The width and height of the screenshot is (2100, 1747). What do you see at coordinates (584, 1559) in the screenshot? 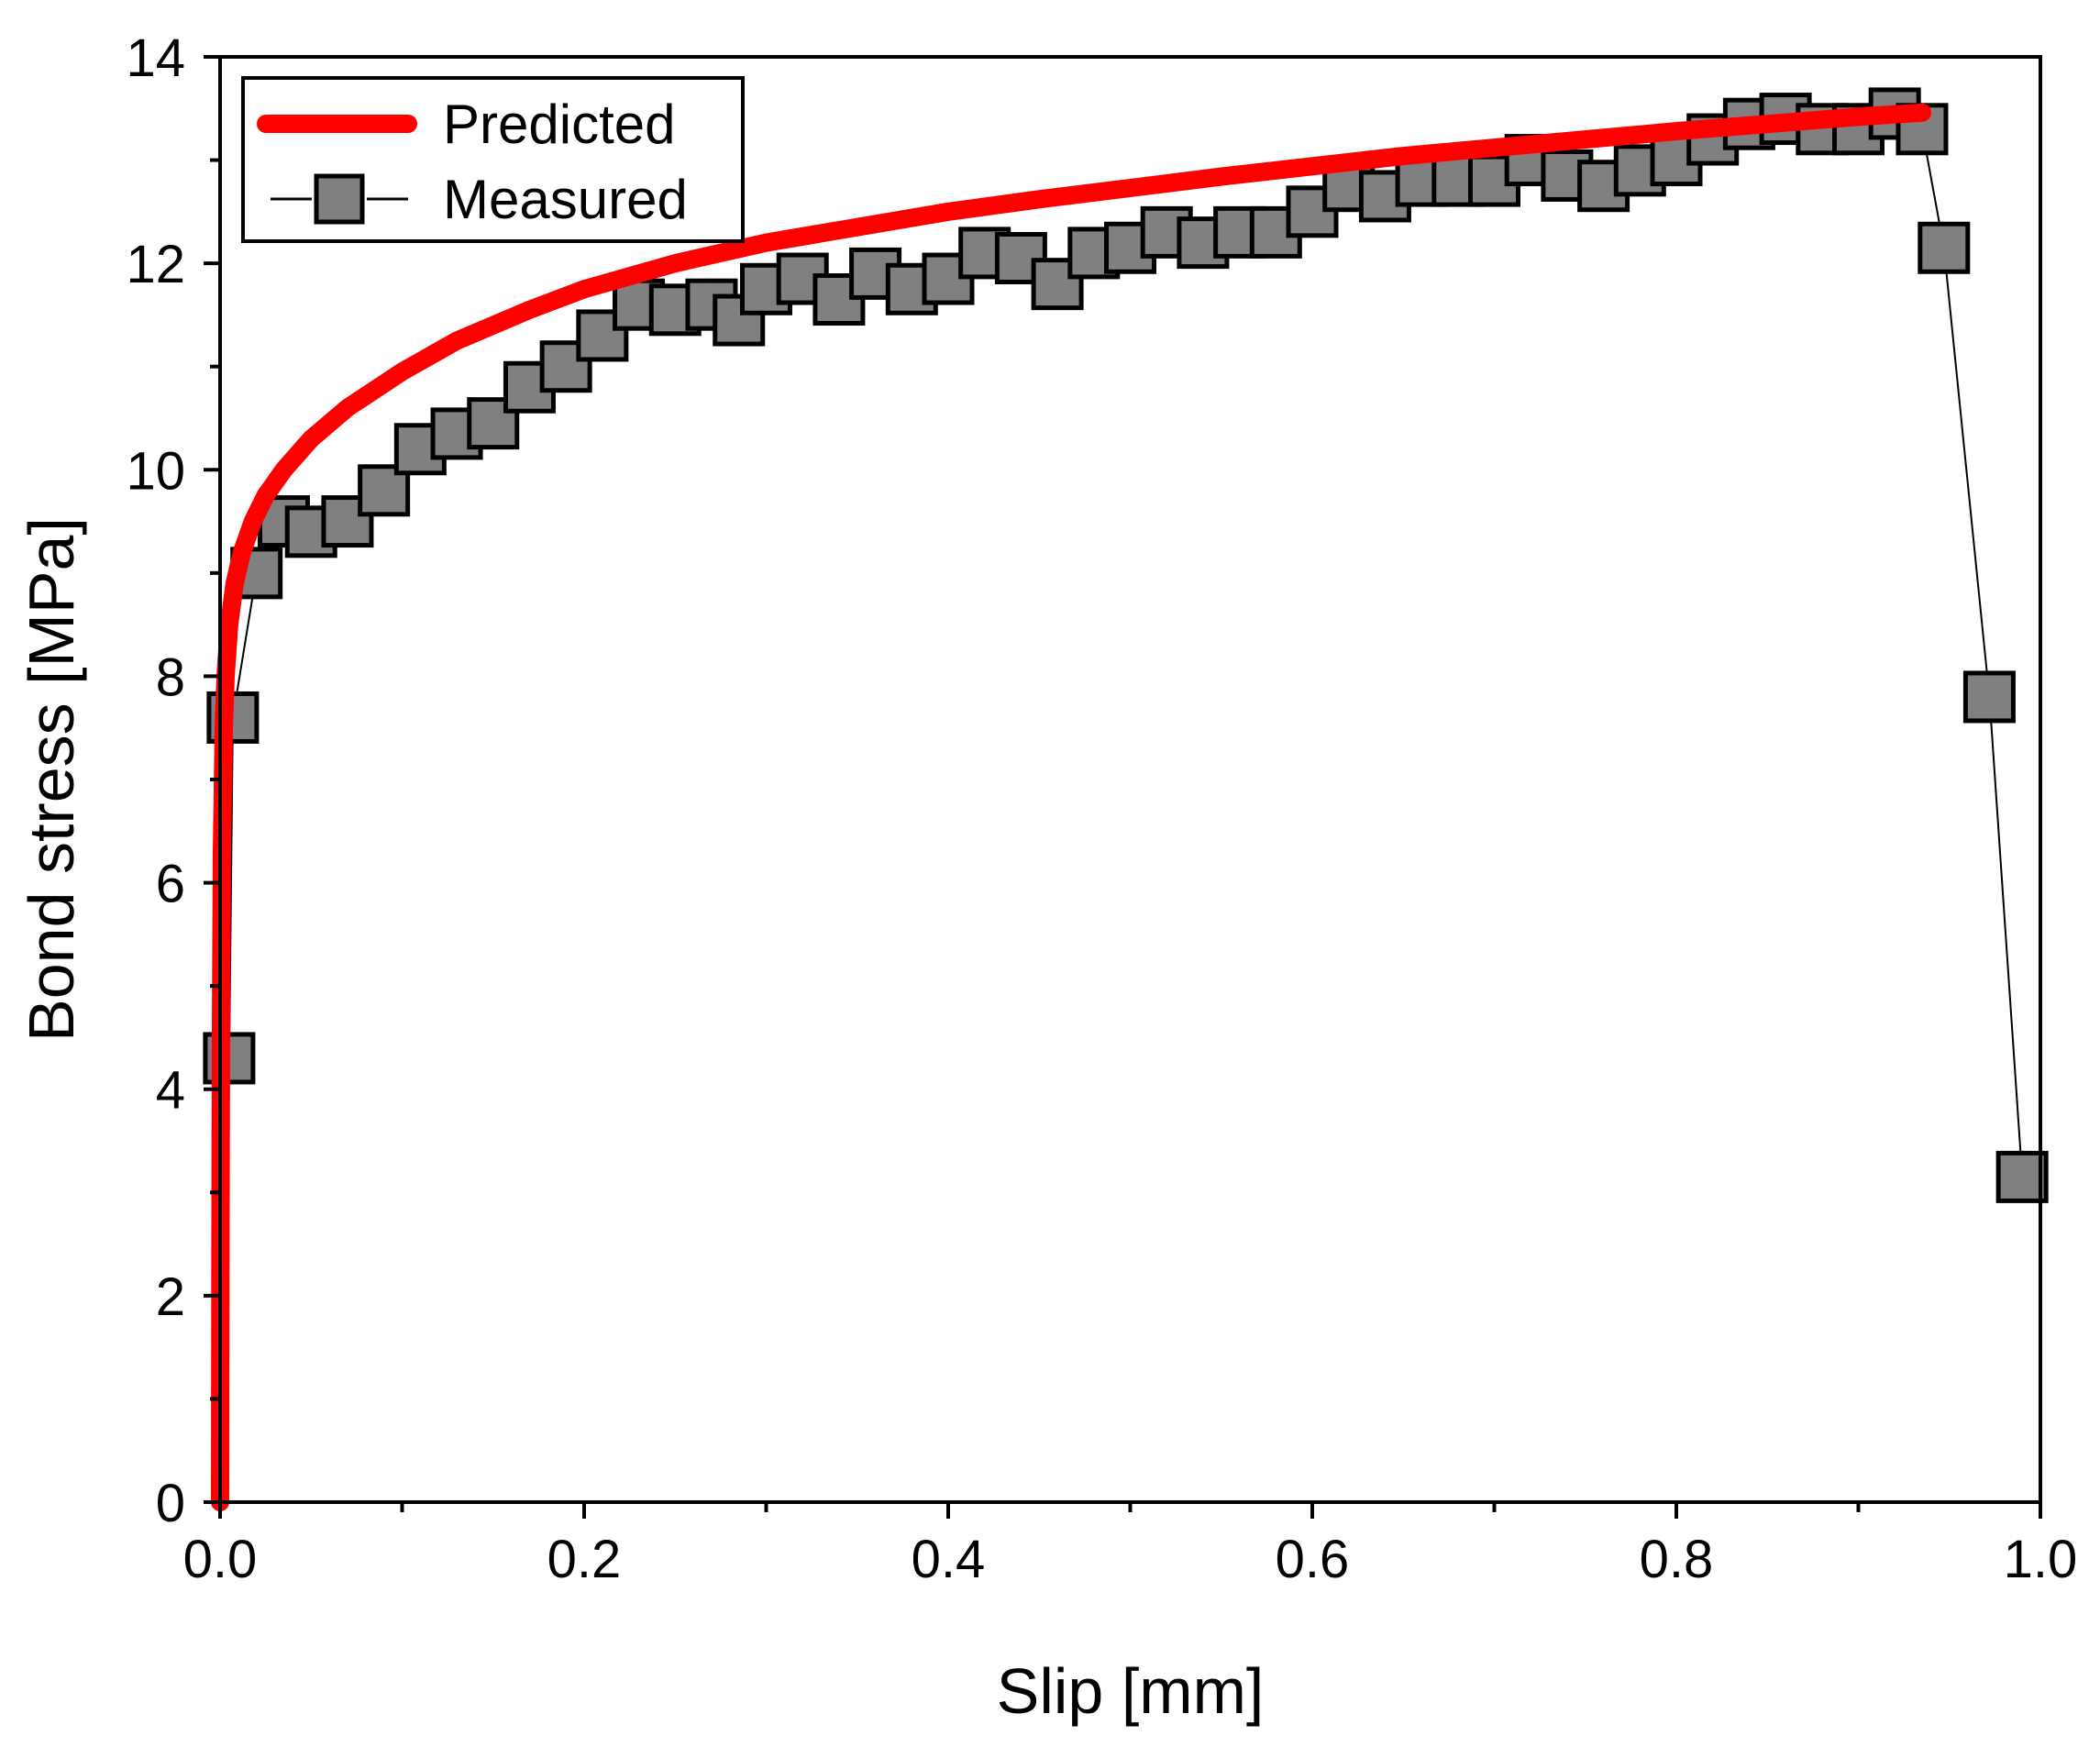
I see `x-tick-label: 0.2` at bounding box center [584, 1559].